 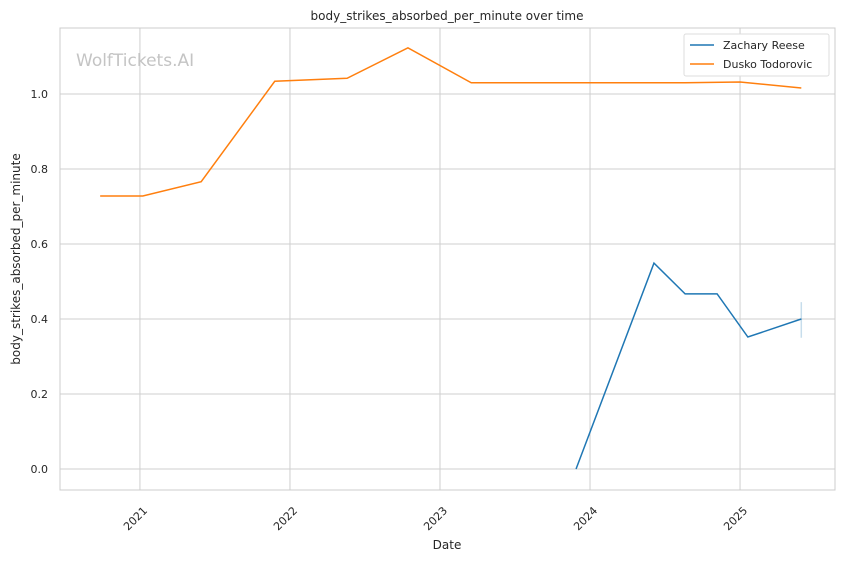 What do you see at coordinates (135, 518) in the screenshot?
I see `x-tick-label: 2021` at bounding box center [135, 518].